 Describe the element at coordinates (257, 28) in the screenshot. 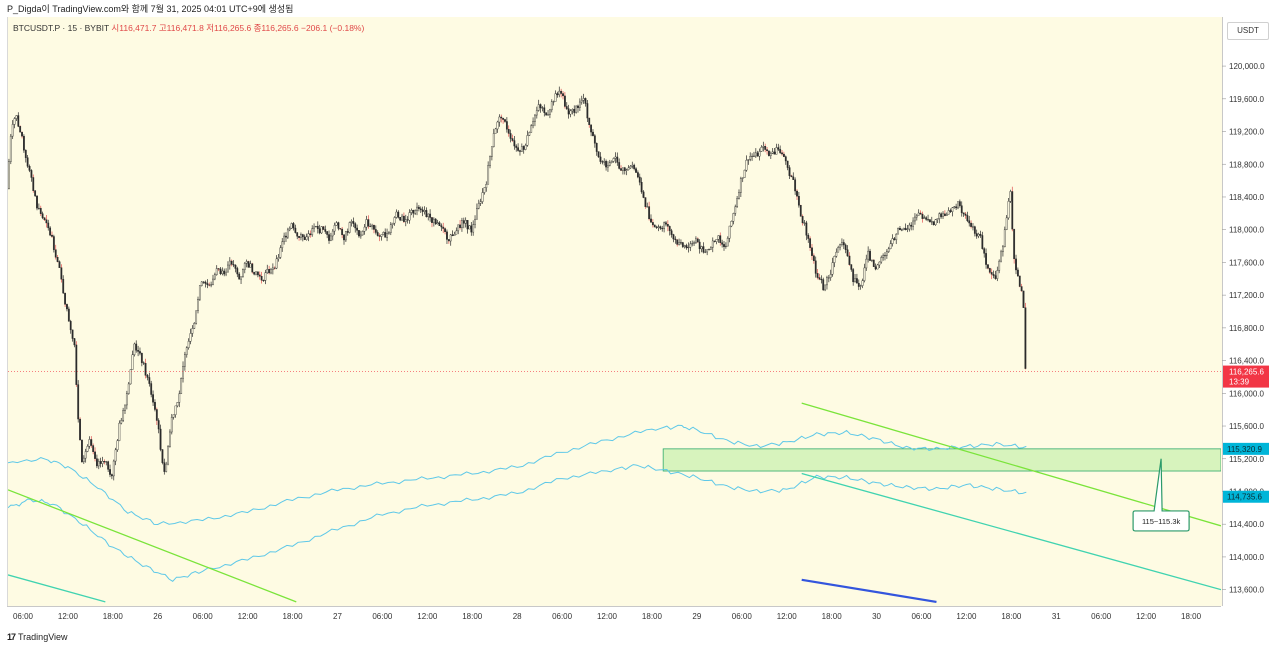

I see `close-label: 종` at that location.